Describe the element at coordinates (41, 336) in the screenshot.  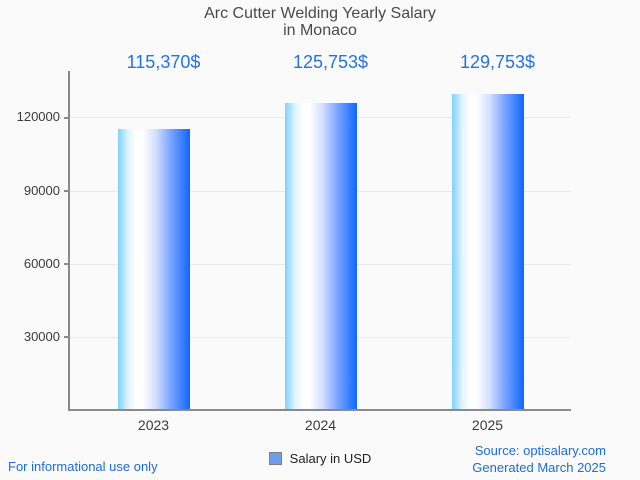
I see `y-tick-label: 30000` at that location.